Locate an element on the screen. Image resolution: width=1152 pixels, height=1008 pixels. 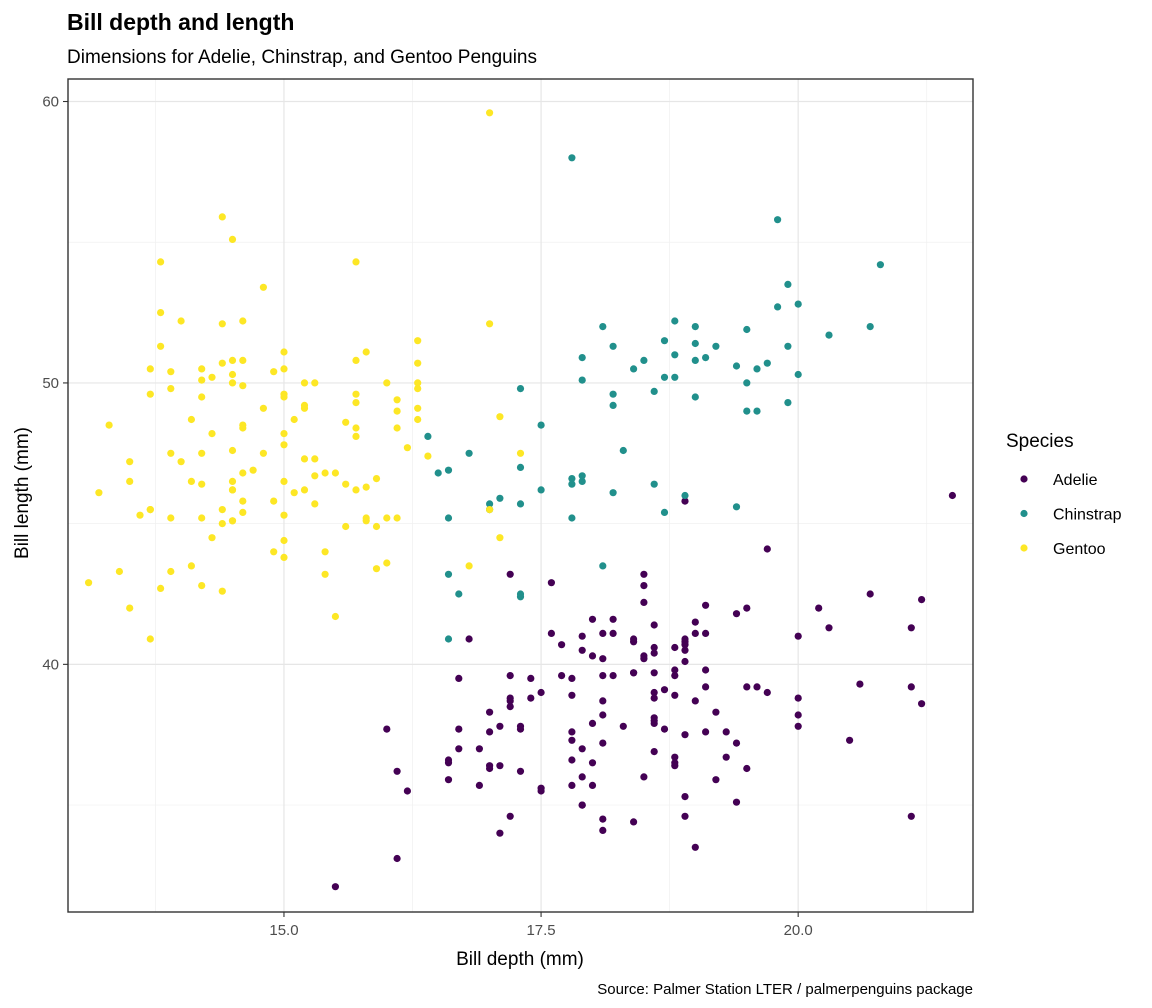
x-tick-label: 15.0 is located at coordinates (283, 930).